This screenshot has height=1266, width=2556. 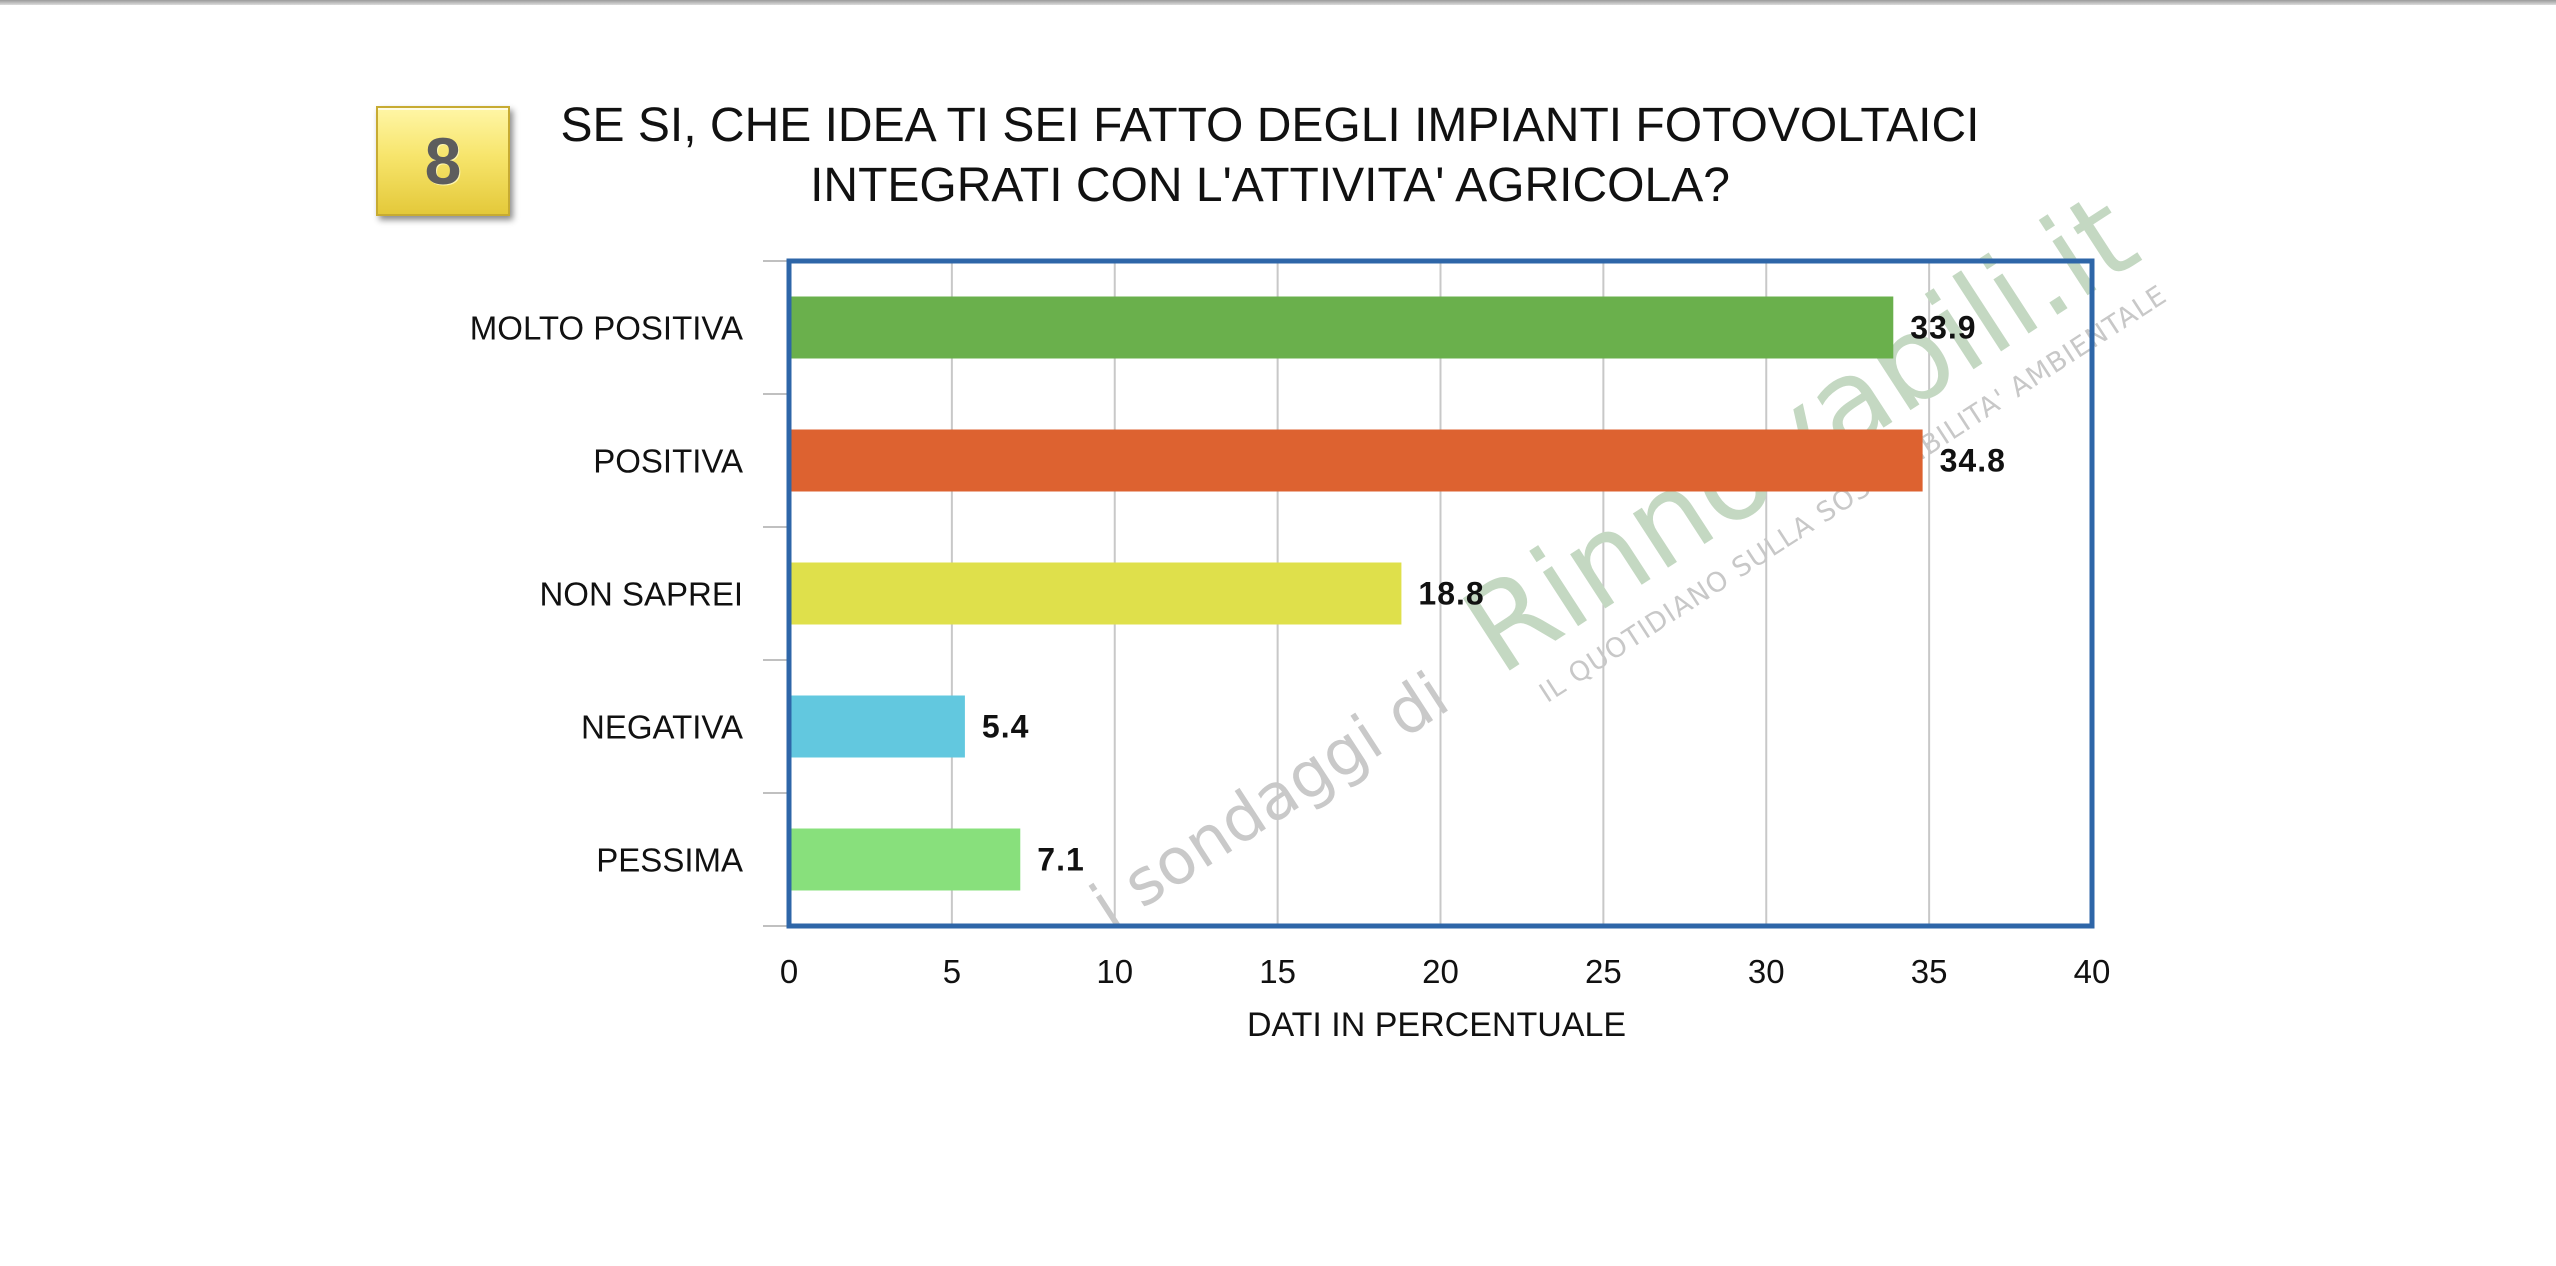 I want to click on category-label: POSITIVA, so click(x=668, y=461).